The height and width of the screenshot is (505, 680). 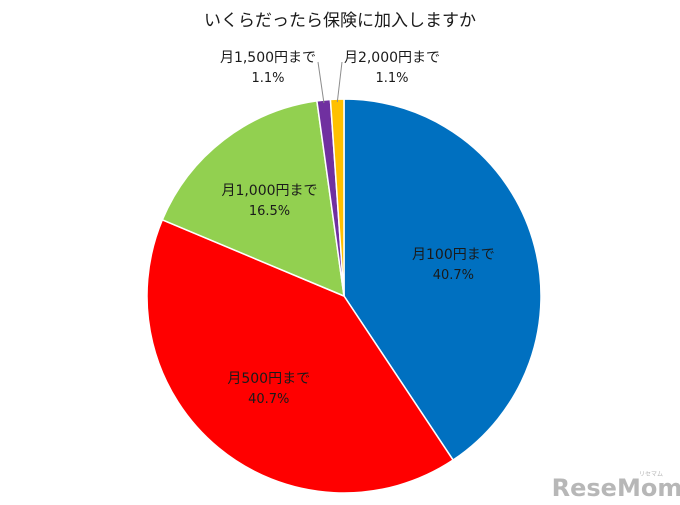 I want to click on watermark-kana: リセマム, so click(x=651, y=474).